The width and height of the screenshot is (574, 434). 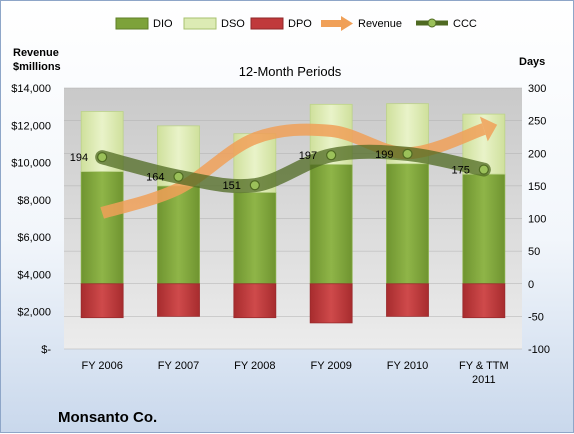 What do you see at coordinates (37, 67) in the screenshot?
I see `left-axis-label-line2: $millions` at bounding box center [37, 67].